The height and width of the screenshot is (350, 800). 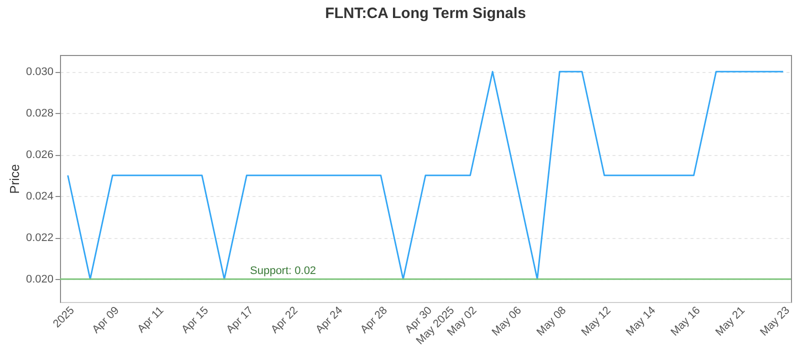 What do you see at coordinates (14, 179) in the screenshot?
I see `y-axis-title: Price` at bounding box center [14, 179].